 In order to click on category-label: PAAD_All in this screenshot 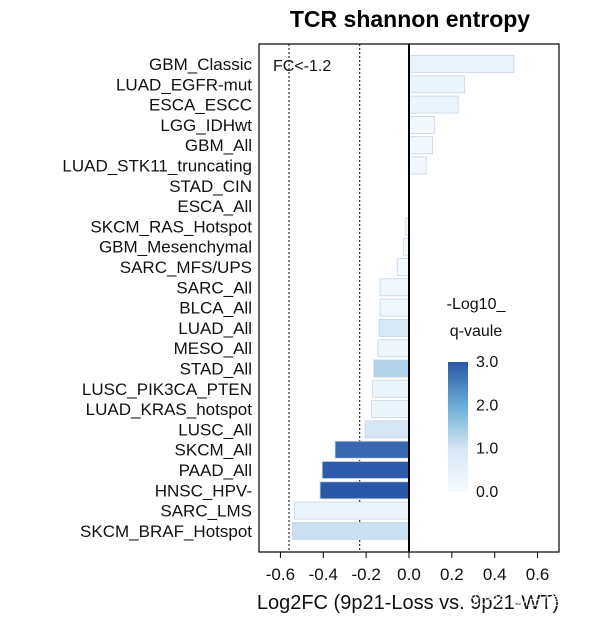, I will do `click(215, 470)`.